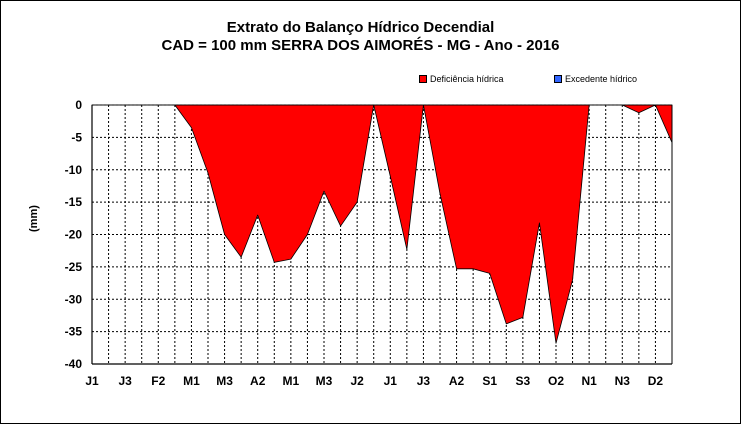 This screenshot has width=741, height=424. I want to click on y-tick-label: -25, so click(74, 267).